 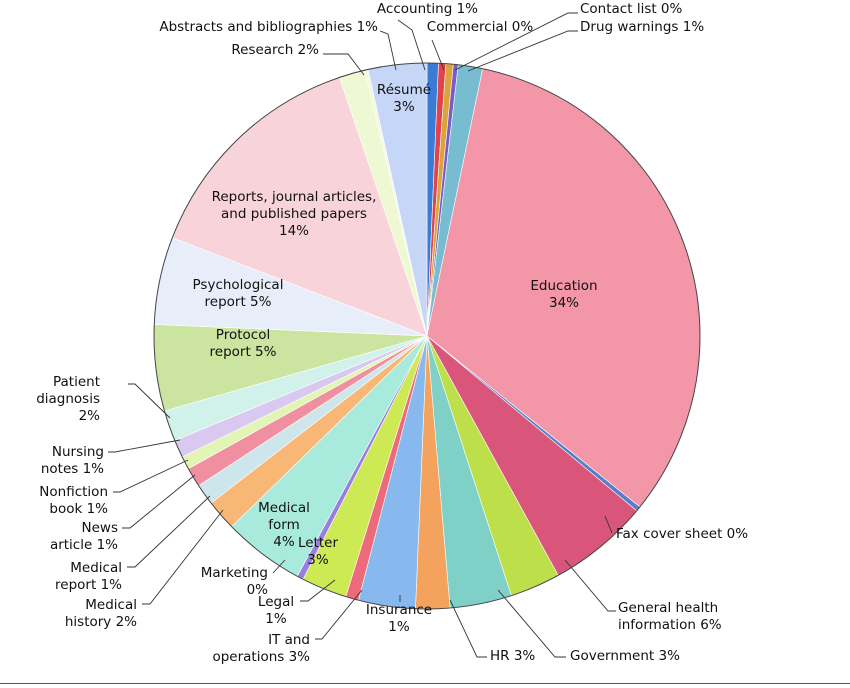 I want to click on slice-label: Legal 1%, so click(x=276, y=610).